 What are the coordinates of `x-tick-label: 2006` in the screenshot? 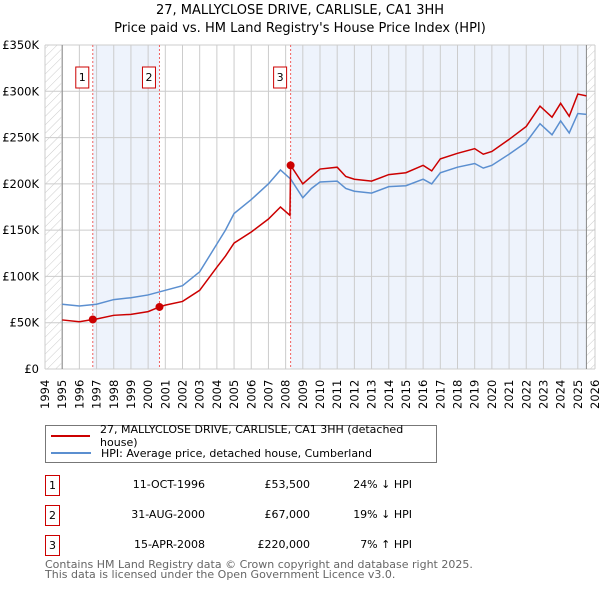 It's located at (251, 394).